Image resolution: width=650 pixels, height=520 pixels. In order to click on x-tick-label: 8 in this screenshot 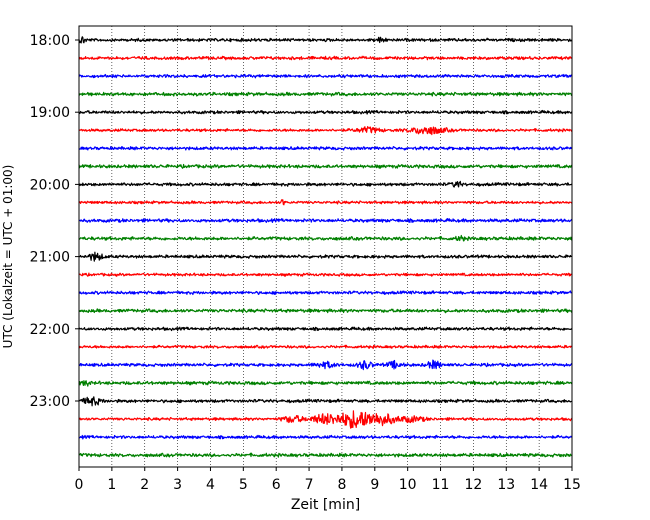, I will do `click(341, 485)`.